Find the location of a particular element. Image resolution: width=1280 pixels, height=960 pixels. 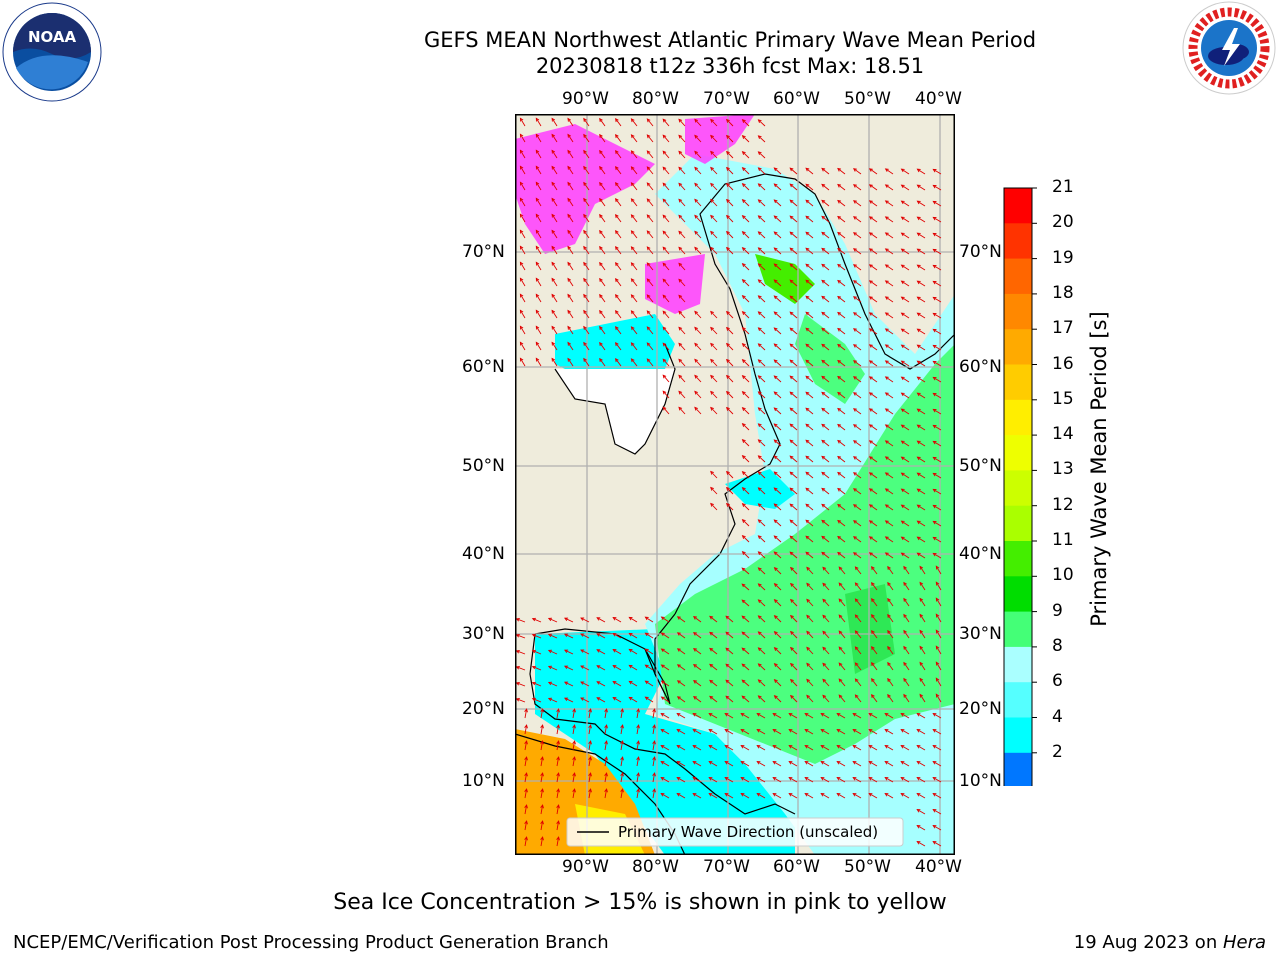

lat-label-left-50n: 50°N is located at coordinates (483, 466).